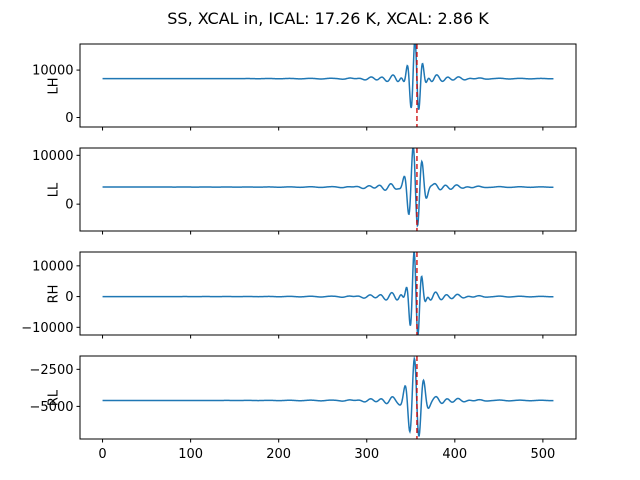  Describe the element at coordinates (454, 454) in the screenshot. I see `x-tick-label: 400` at that location.